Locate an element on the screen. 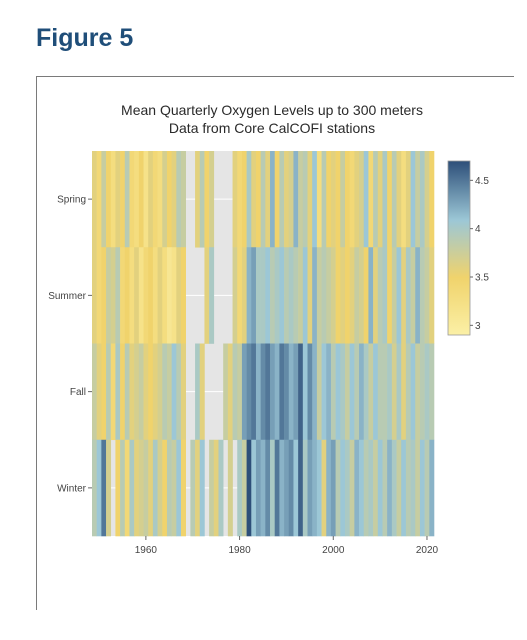 The height and width of the screenshot is (640, 527). y-axis: Spring Summer Fall Winter is located at coordinates (70, 344).